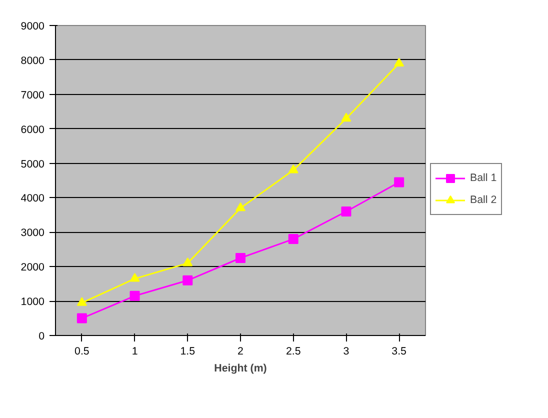 Image resolution: width=548 pixels, height=418 pixels. Describe the element at coordinates (241, 352) in the screenshot. I see `x-tick-label: 2` at that location.